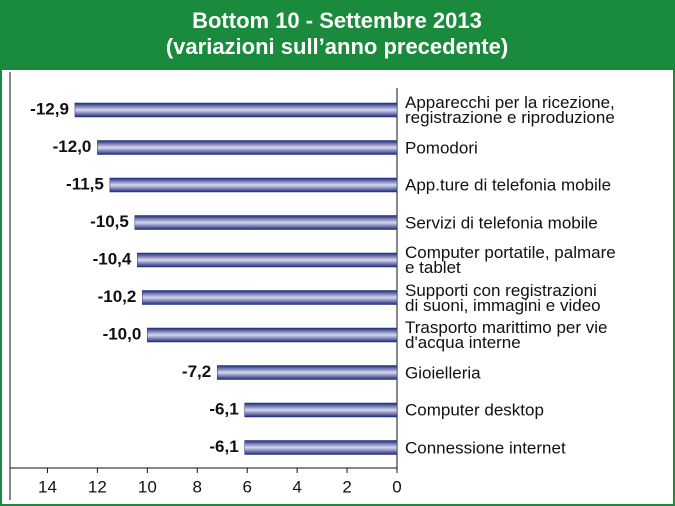 The image size is (675, 506). Describe the element at coordinates (508, 185) in the screenshot. I see `category-label: App.ture di telefonia mobile` at that location.